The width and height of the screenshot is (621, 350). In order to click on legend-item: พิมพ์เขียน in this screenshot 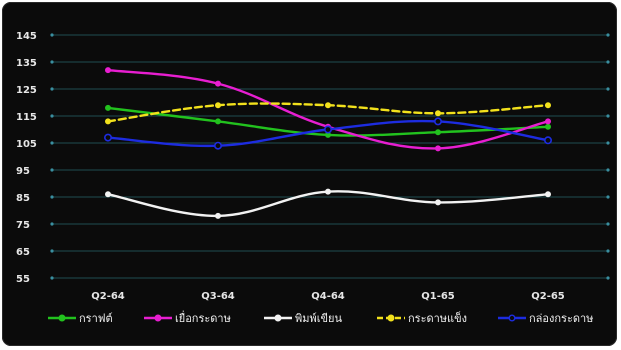, I will do `click(303, 318)`.